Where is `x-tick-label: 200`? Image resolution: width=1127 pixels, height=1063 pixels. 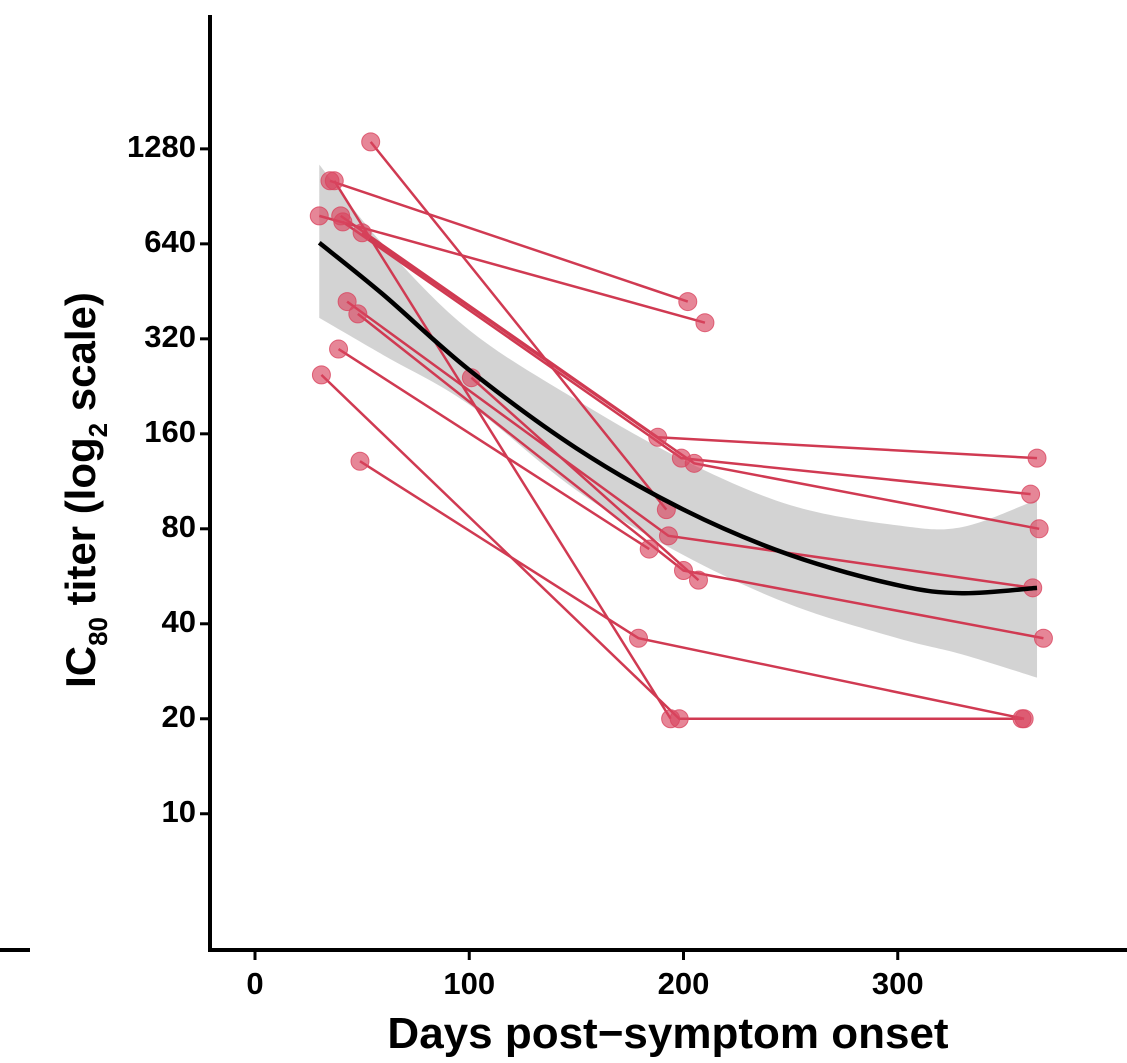
x-tick-label: 200 is located at coordinates (684, 983).